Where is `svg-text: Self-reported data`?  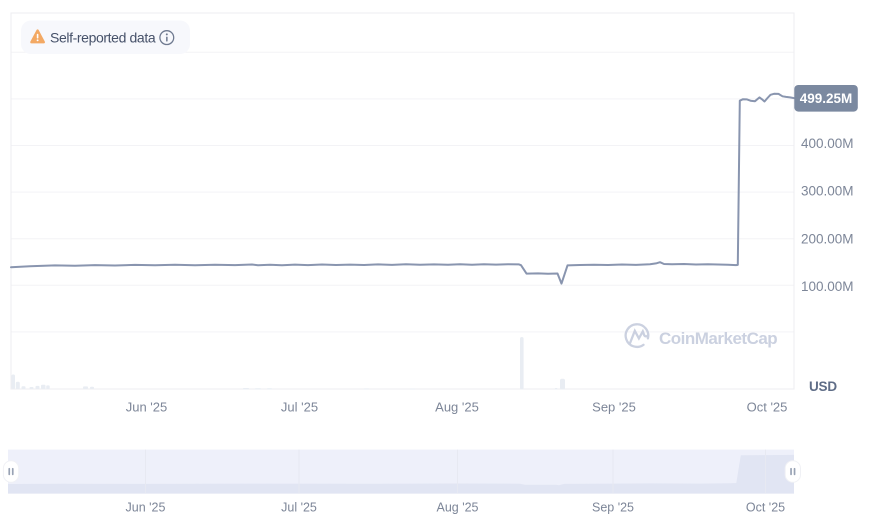 svg-text: Self-reported data is located at coordinates (103, 37).